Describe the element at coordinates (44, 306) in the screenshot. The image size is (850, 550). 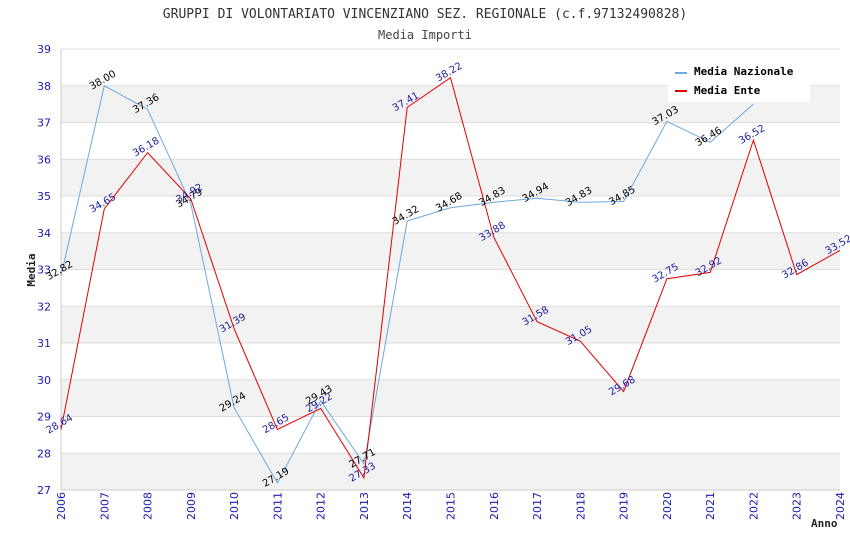
I see `y-tick-label: 32` at that location.